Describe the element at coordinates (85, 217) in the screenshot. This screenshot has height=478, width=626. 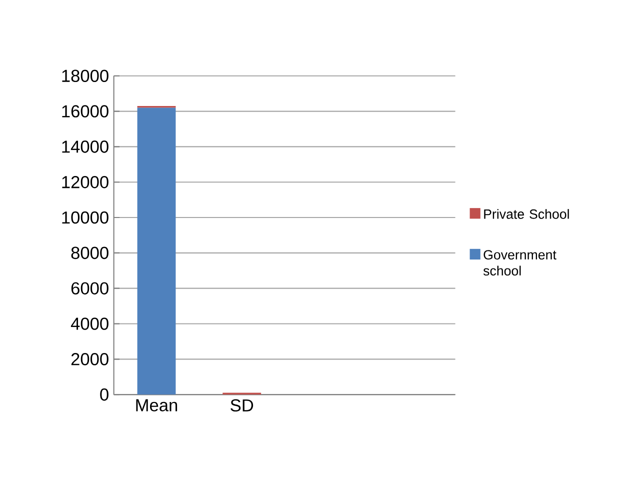
I see `y-tick-label: 10000` at that location.